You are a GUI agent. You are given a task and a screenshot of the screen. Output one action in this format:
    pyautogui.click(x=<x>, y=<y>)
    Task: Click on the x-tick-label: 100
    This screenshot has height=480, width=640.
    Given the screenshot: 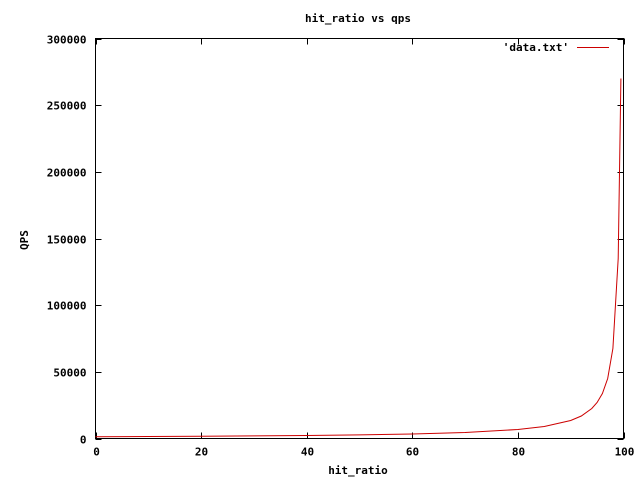 What is the action you would take?
    pyautogui.click(x=625, y=452)
    